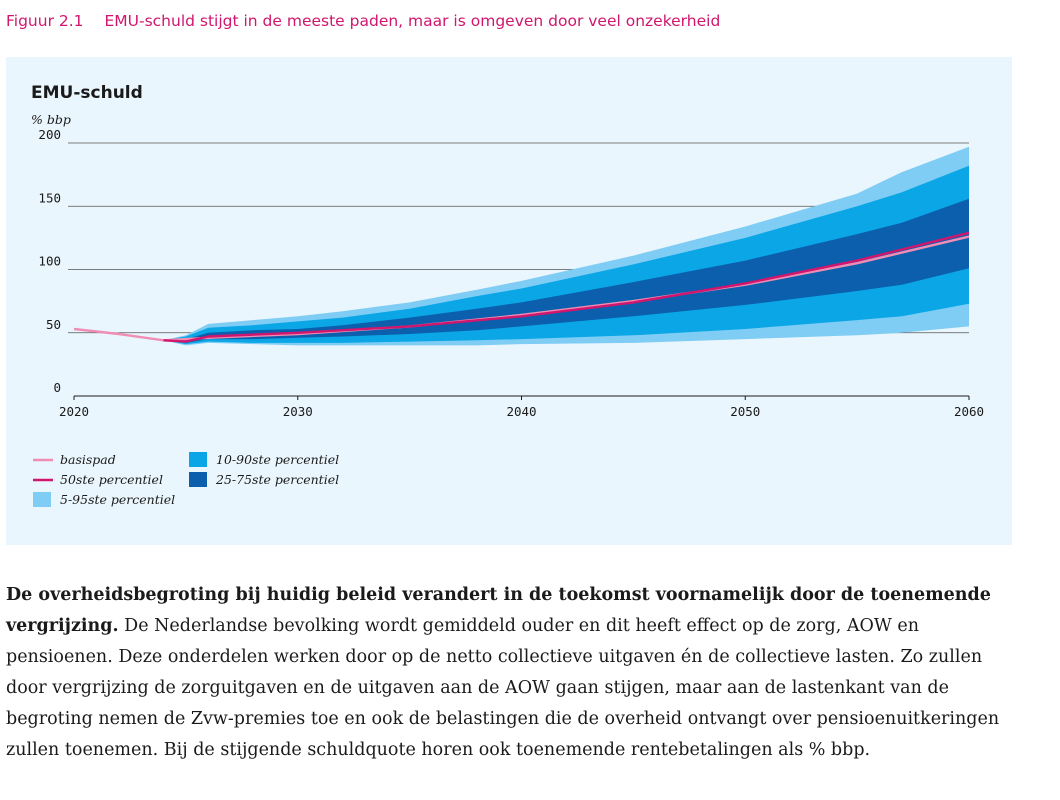  I want to click on legend-item-p50: 50ste percentiel, so click(98, 479).